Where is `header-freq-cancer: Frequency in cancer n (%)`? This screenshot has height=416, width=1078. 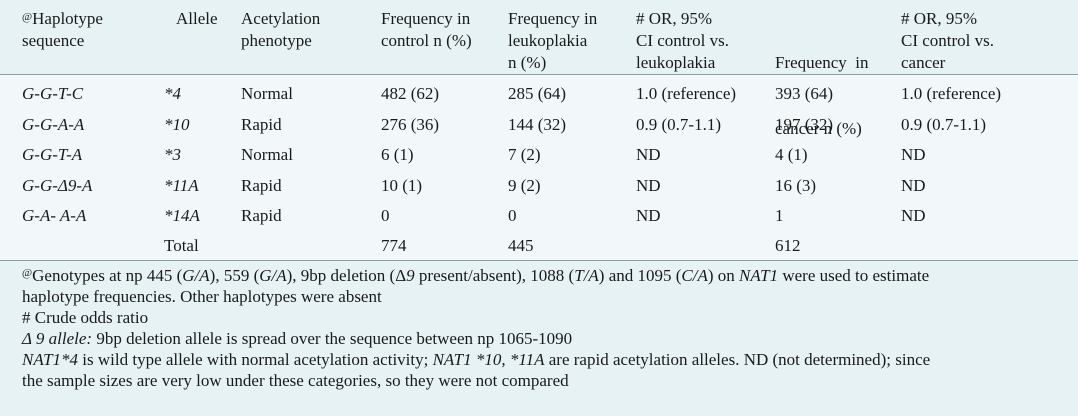 header-freq-cancer: Frequency in cancer n (%) is located at coordinates (821, 96).